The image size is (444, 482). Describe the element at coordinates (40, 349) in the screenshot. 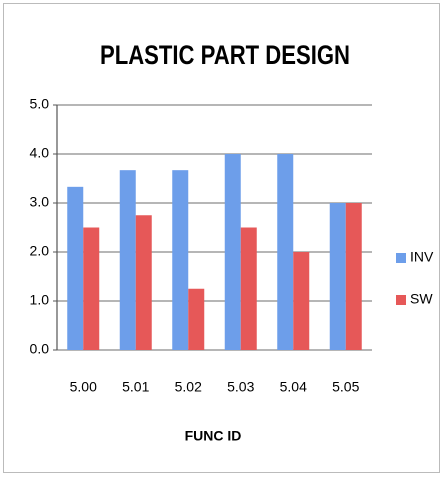

I see `y-tick-label: 0.0` at that location.